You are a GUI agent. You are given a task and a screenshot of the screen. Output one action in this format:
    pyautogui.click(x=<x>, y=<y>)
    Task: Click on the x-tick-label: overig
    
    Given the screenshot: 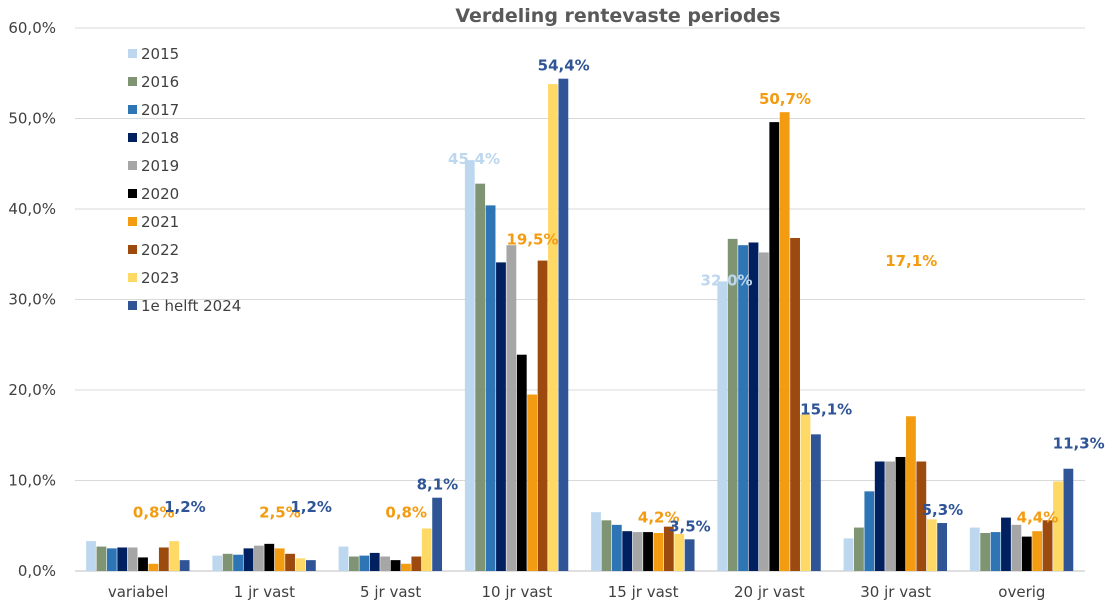 What is the action you would take?
    pyautogui.click(x=1021, y=592)
    